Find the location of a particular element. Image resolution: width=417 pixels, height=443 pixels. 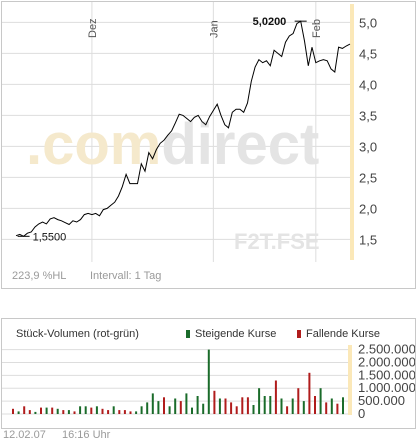

volume-y-tick: 0 is located at coordinates (361, 413).